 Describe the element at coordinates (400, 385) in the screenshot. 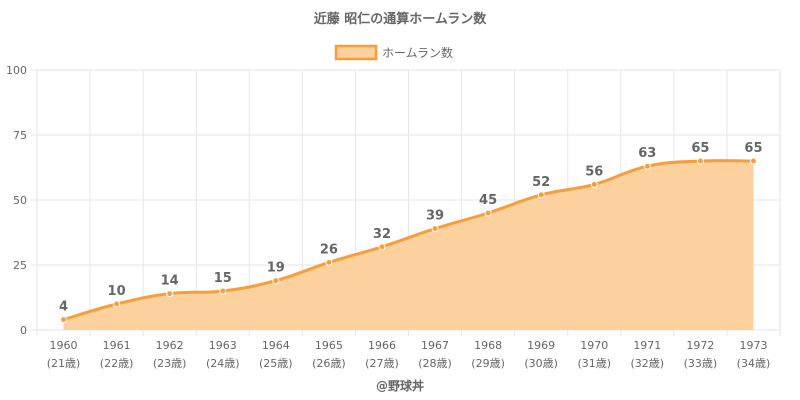

I see `credit-text: @野球丼` at that location.